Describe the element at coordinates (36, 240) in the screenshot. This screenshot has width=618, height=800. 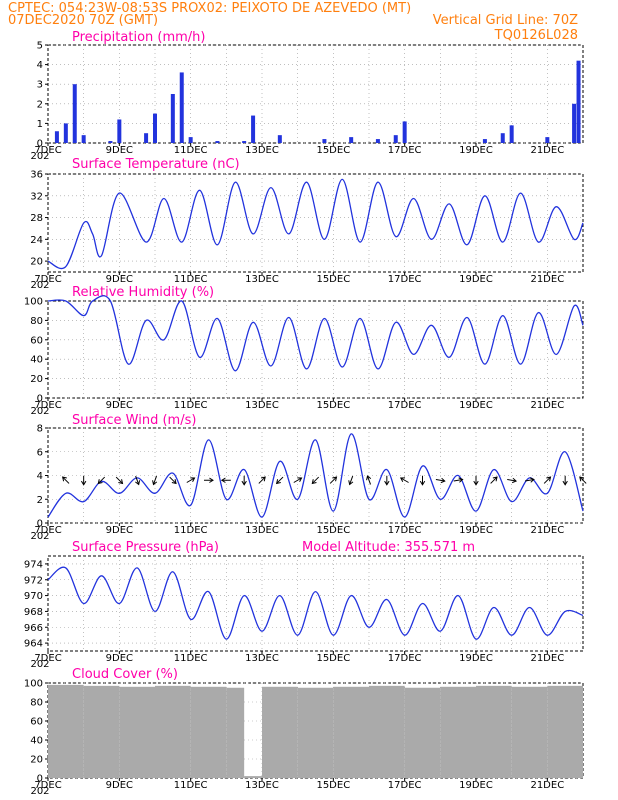
I see `y-tick-label: 24` at that location.